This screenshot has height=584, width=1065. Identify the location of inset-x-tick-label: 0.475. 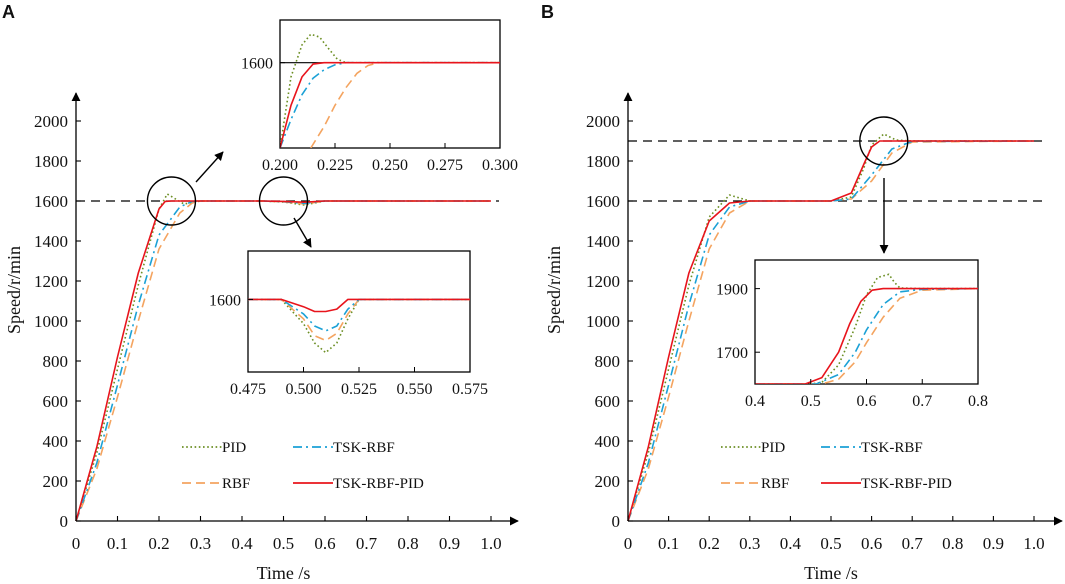
(248, 389).